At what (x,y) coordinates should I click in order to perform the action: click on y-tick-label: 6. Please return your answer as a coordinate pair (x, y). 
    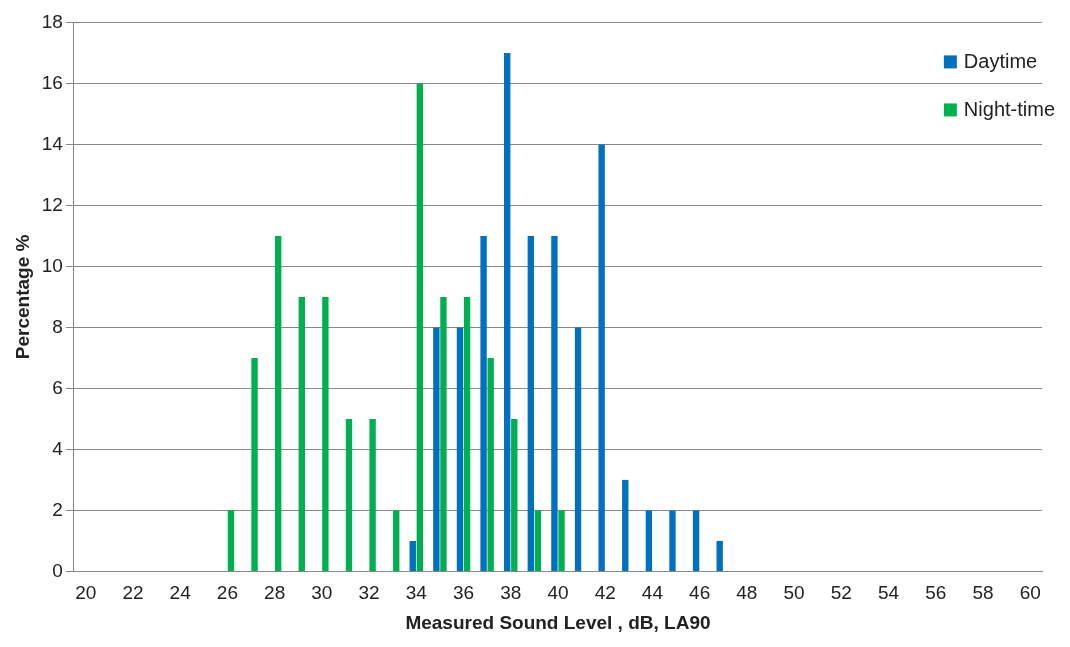
    Looking at the image, I should click on (57, 387).